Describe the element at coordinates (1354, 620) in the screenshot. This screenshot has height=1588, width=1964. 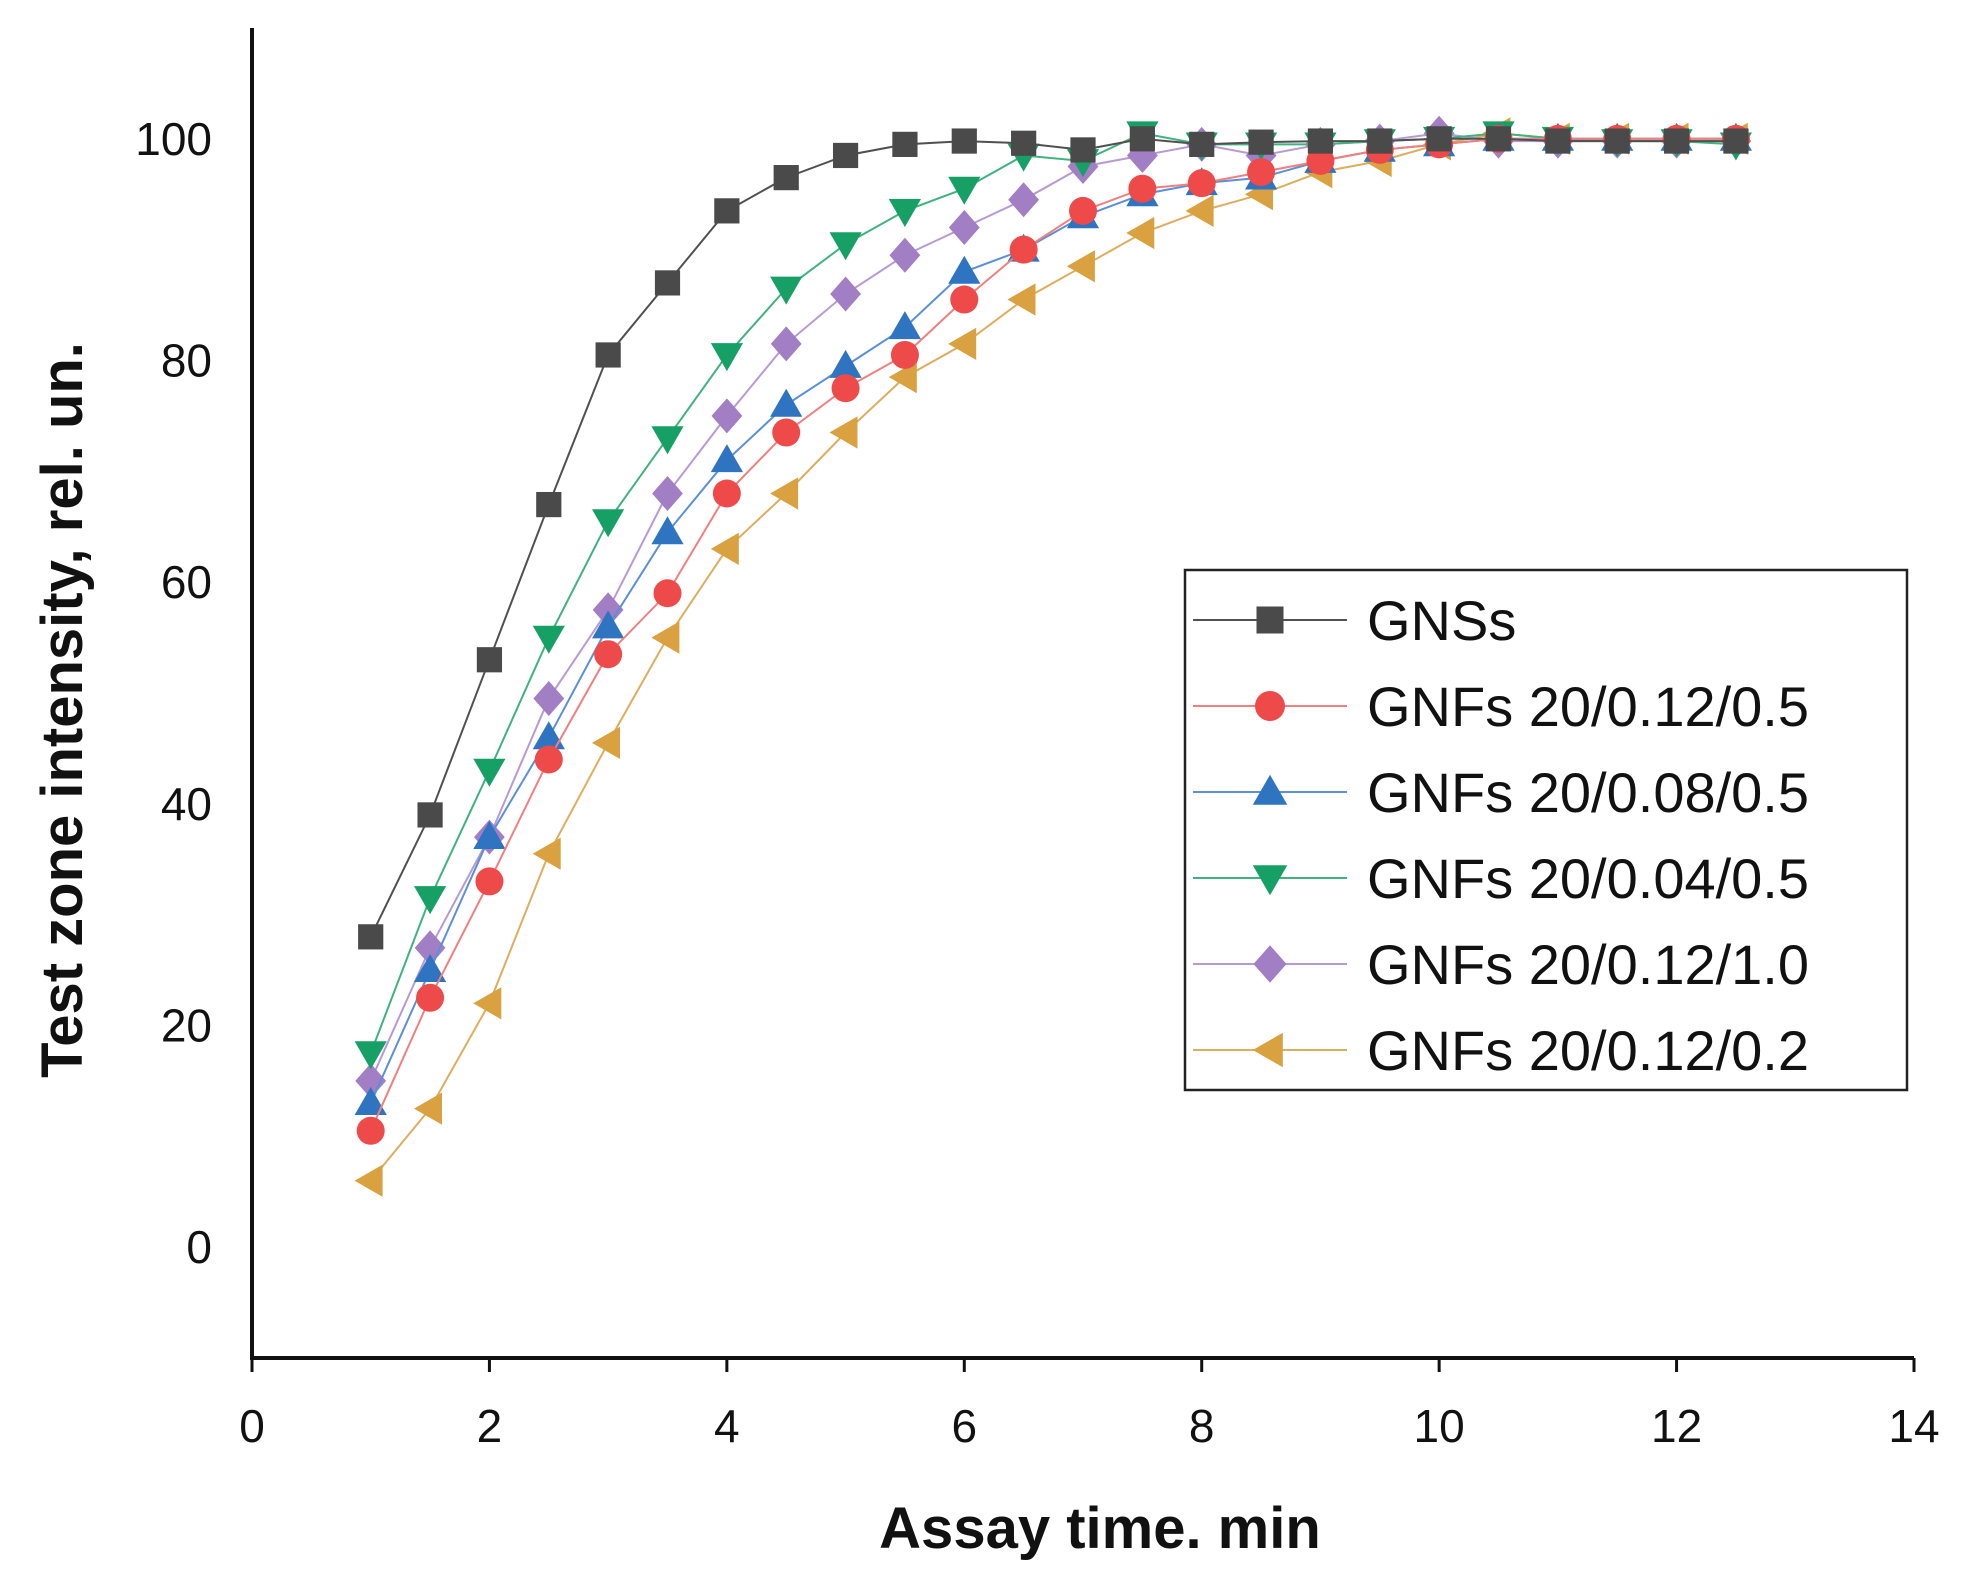
I see `legend-entry: GNSs` at that location.